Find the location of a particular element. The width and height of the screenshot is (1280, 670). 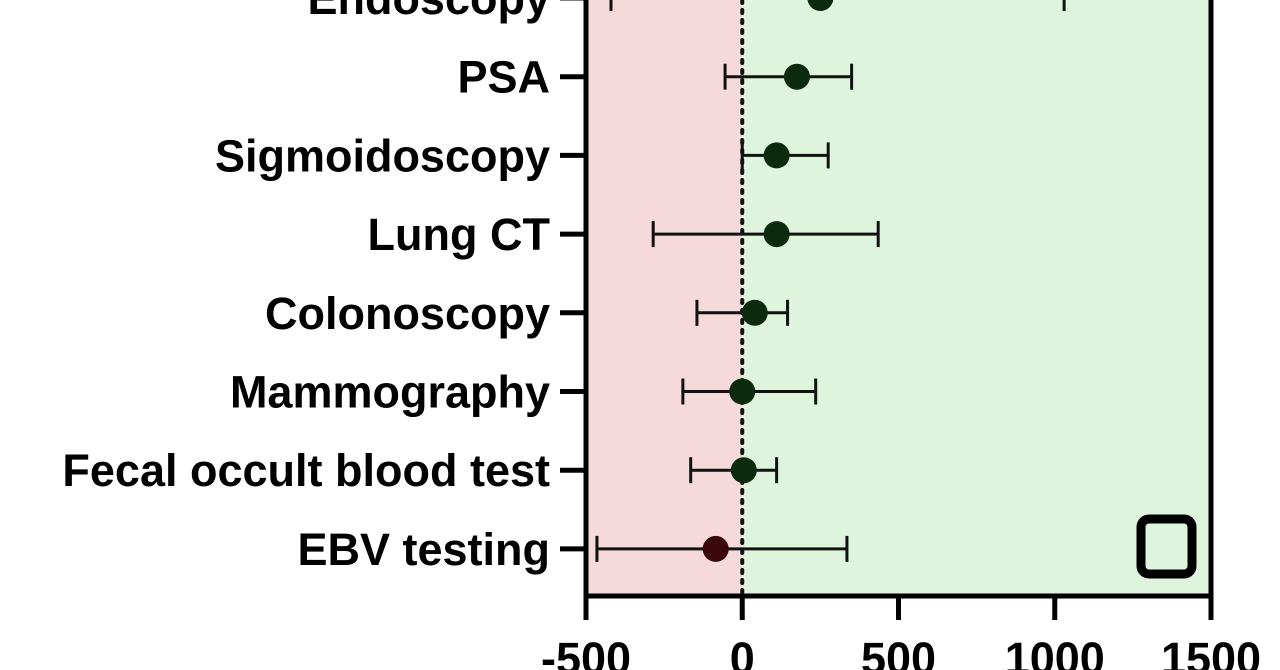

category-label: Lung CT is located at coordinates (459, 234).